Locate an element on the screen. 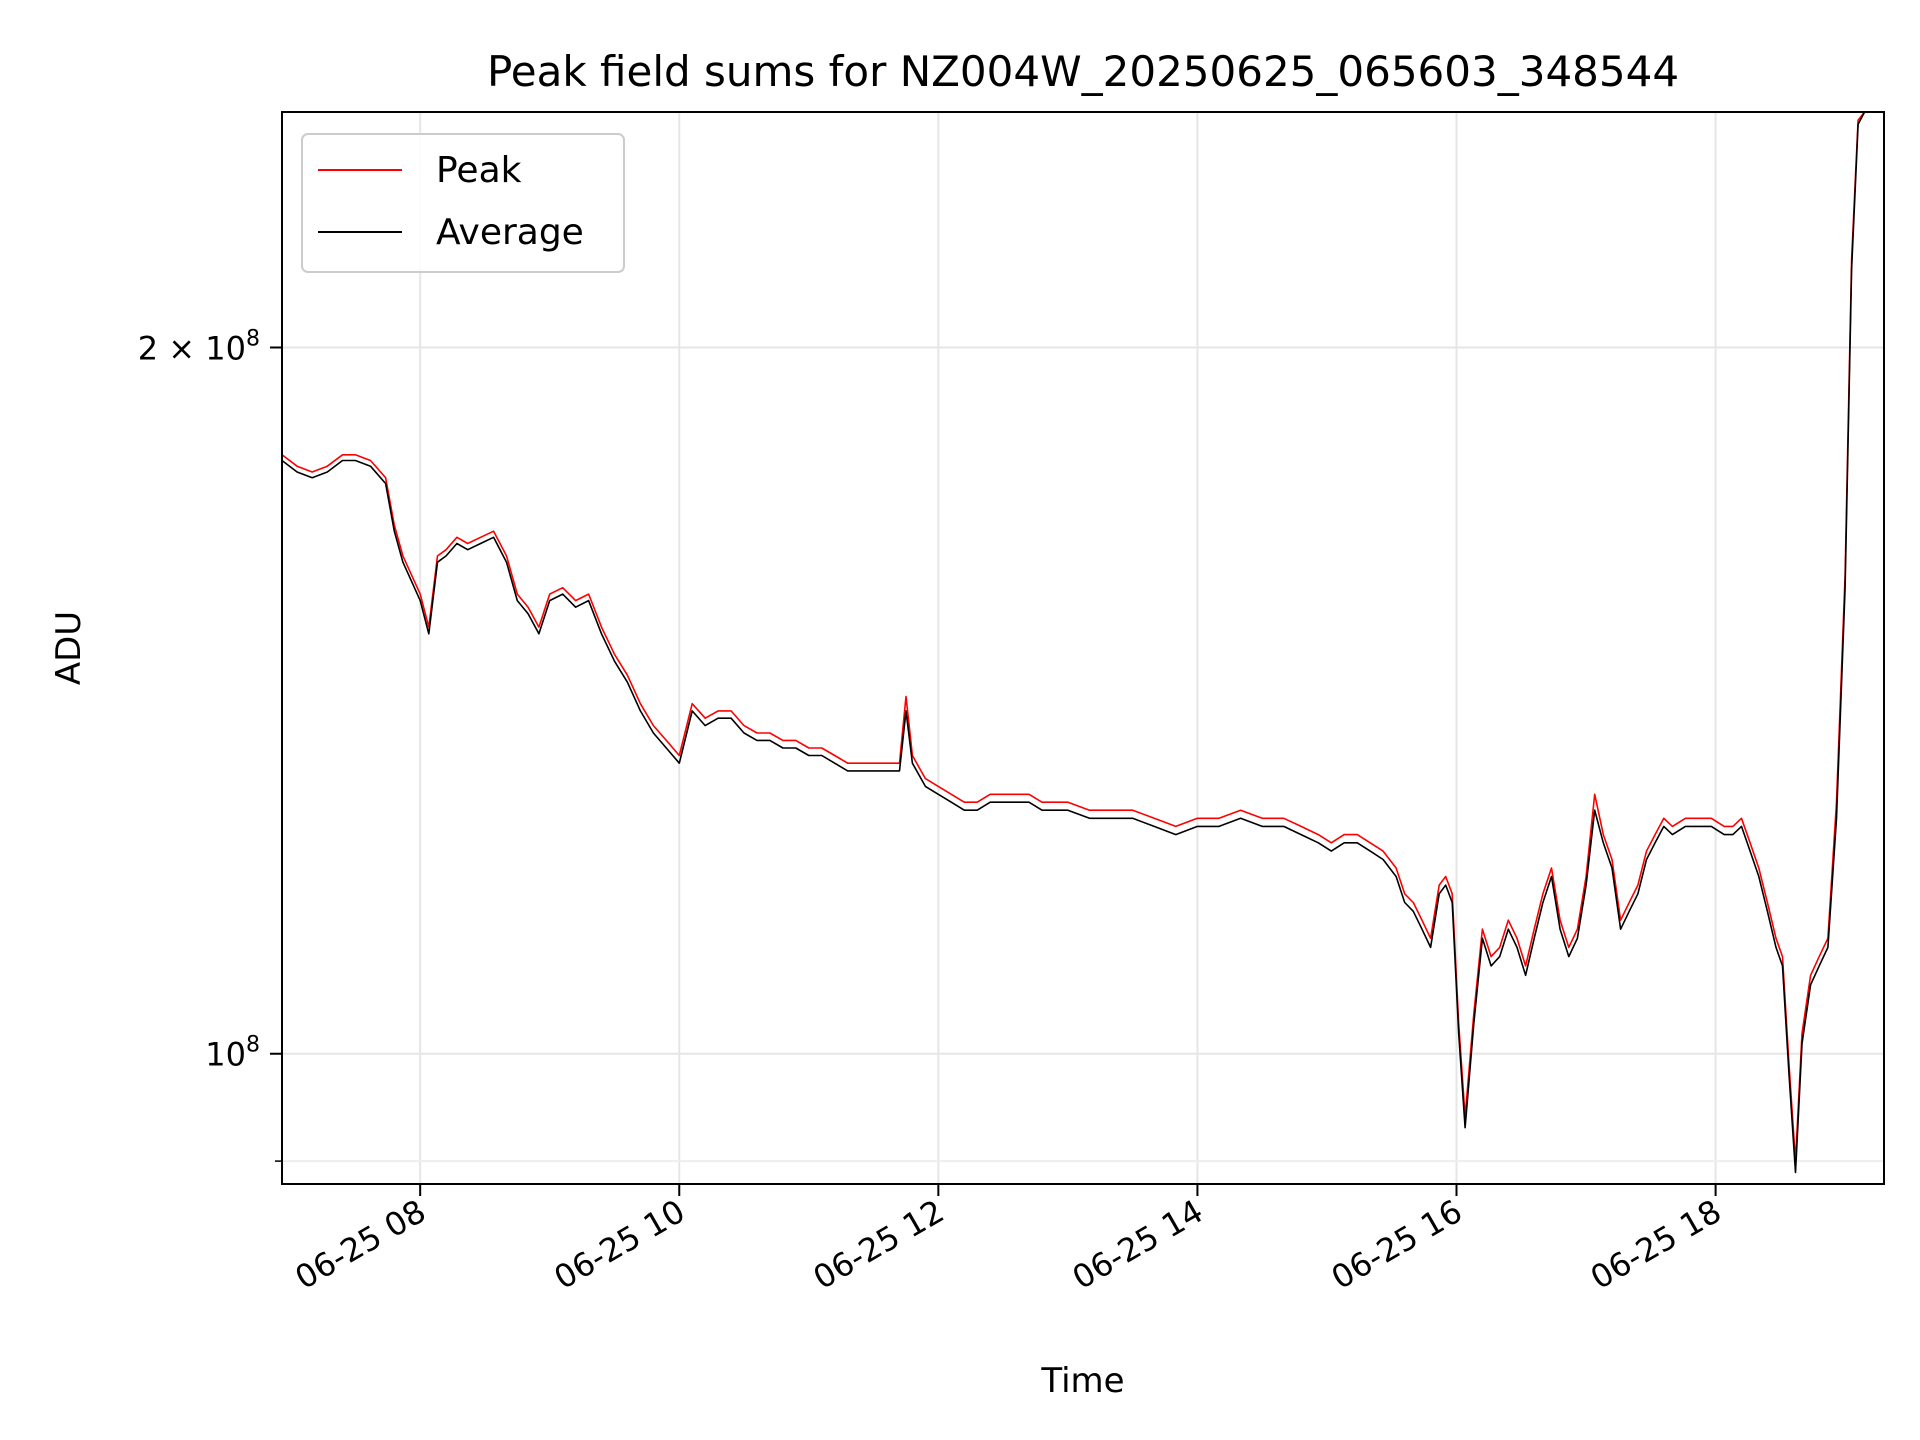 Image resolution: width=1920 pixels, height=1440 pixels. legend-box is located at coordinates (463, 203).